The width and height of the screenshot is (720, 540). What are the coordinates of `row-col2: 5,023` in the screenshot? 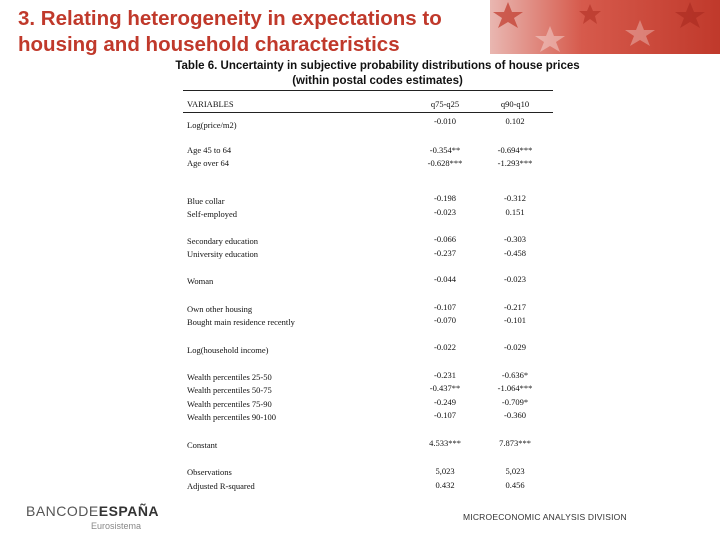 It's located at (515, 471).